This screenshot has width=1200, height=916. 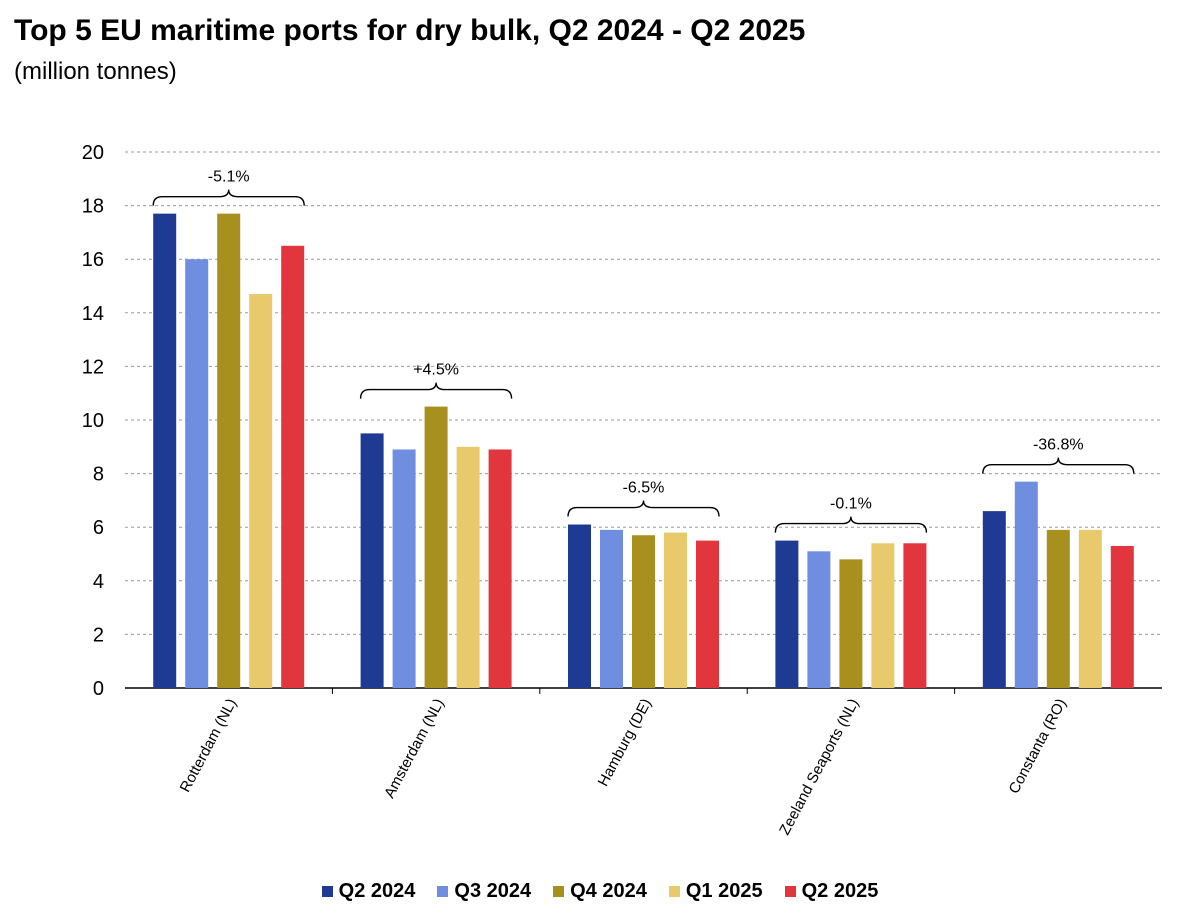 What do you see at coordinates (724, 891) in the screenshot?
I see `legend-label: Q1 2025` at bounding box center [724, 891].